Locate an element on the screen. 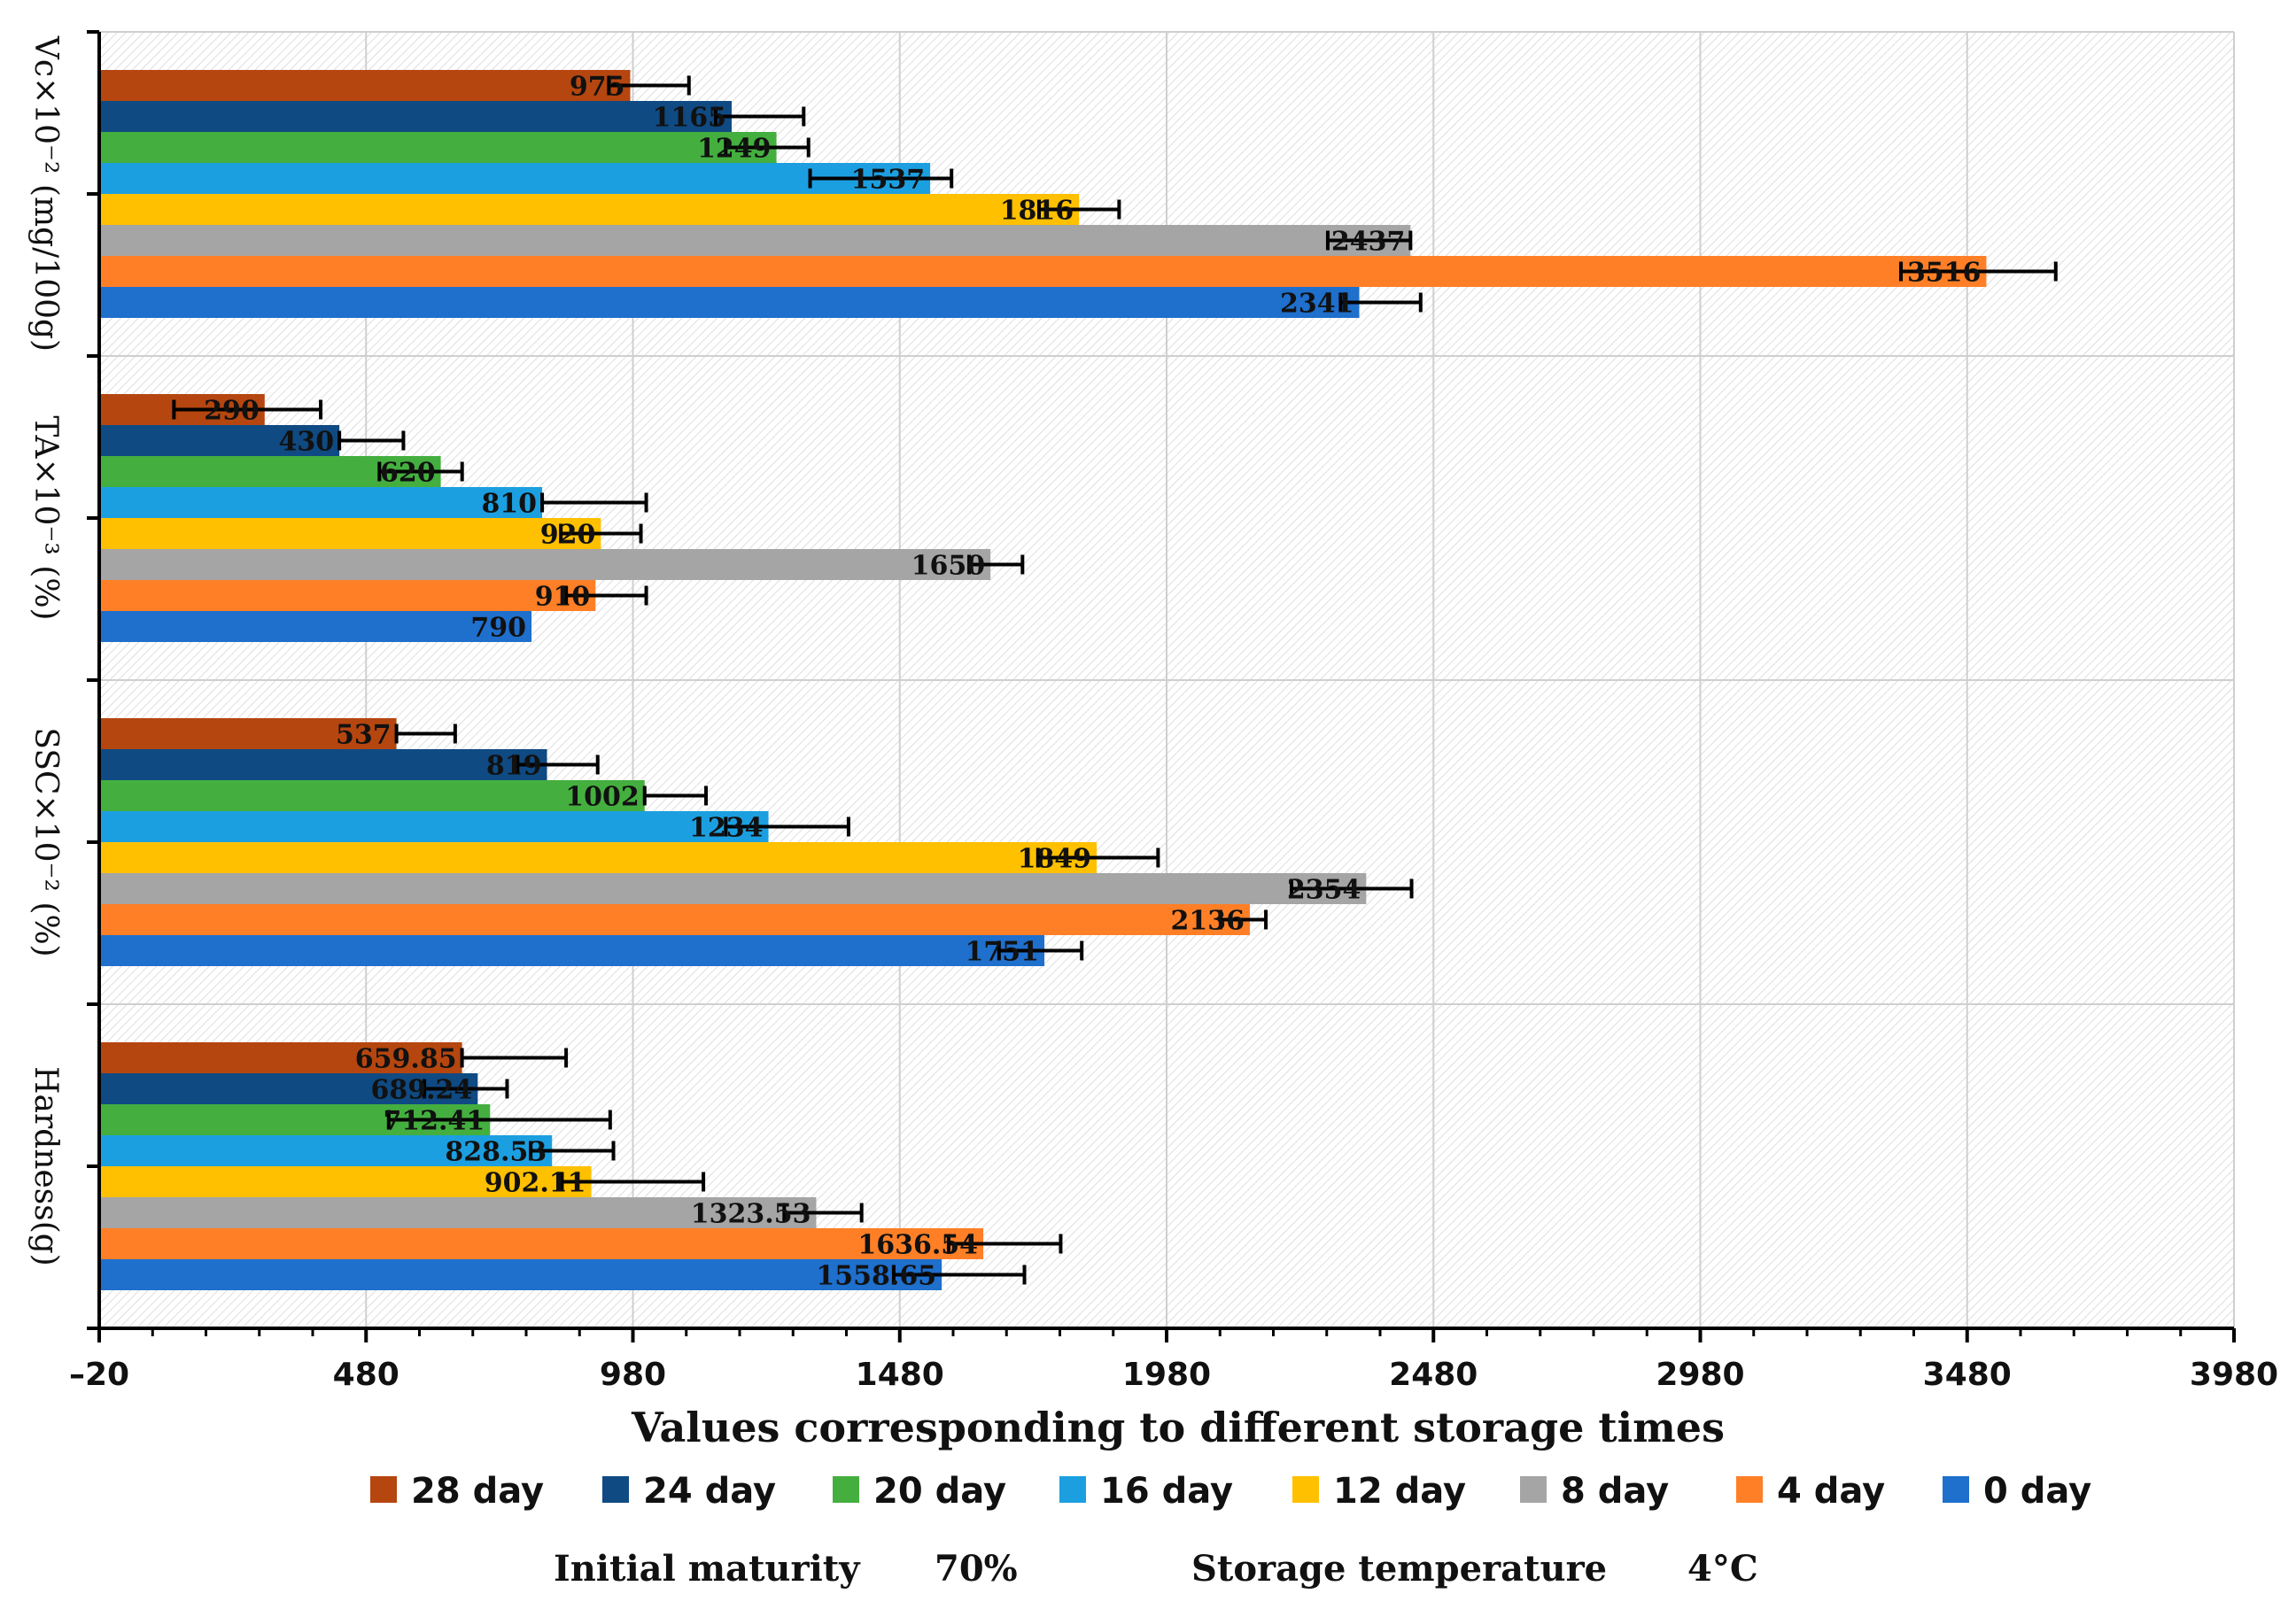 The height and width of the screenshot is (1617, 2296). data-label: 1558.65 is located at coordinates (876, 1276).